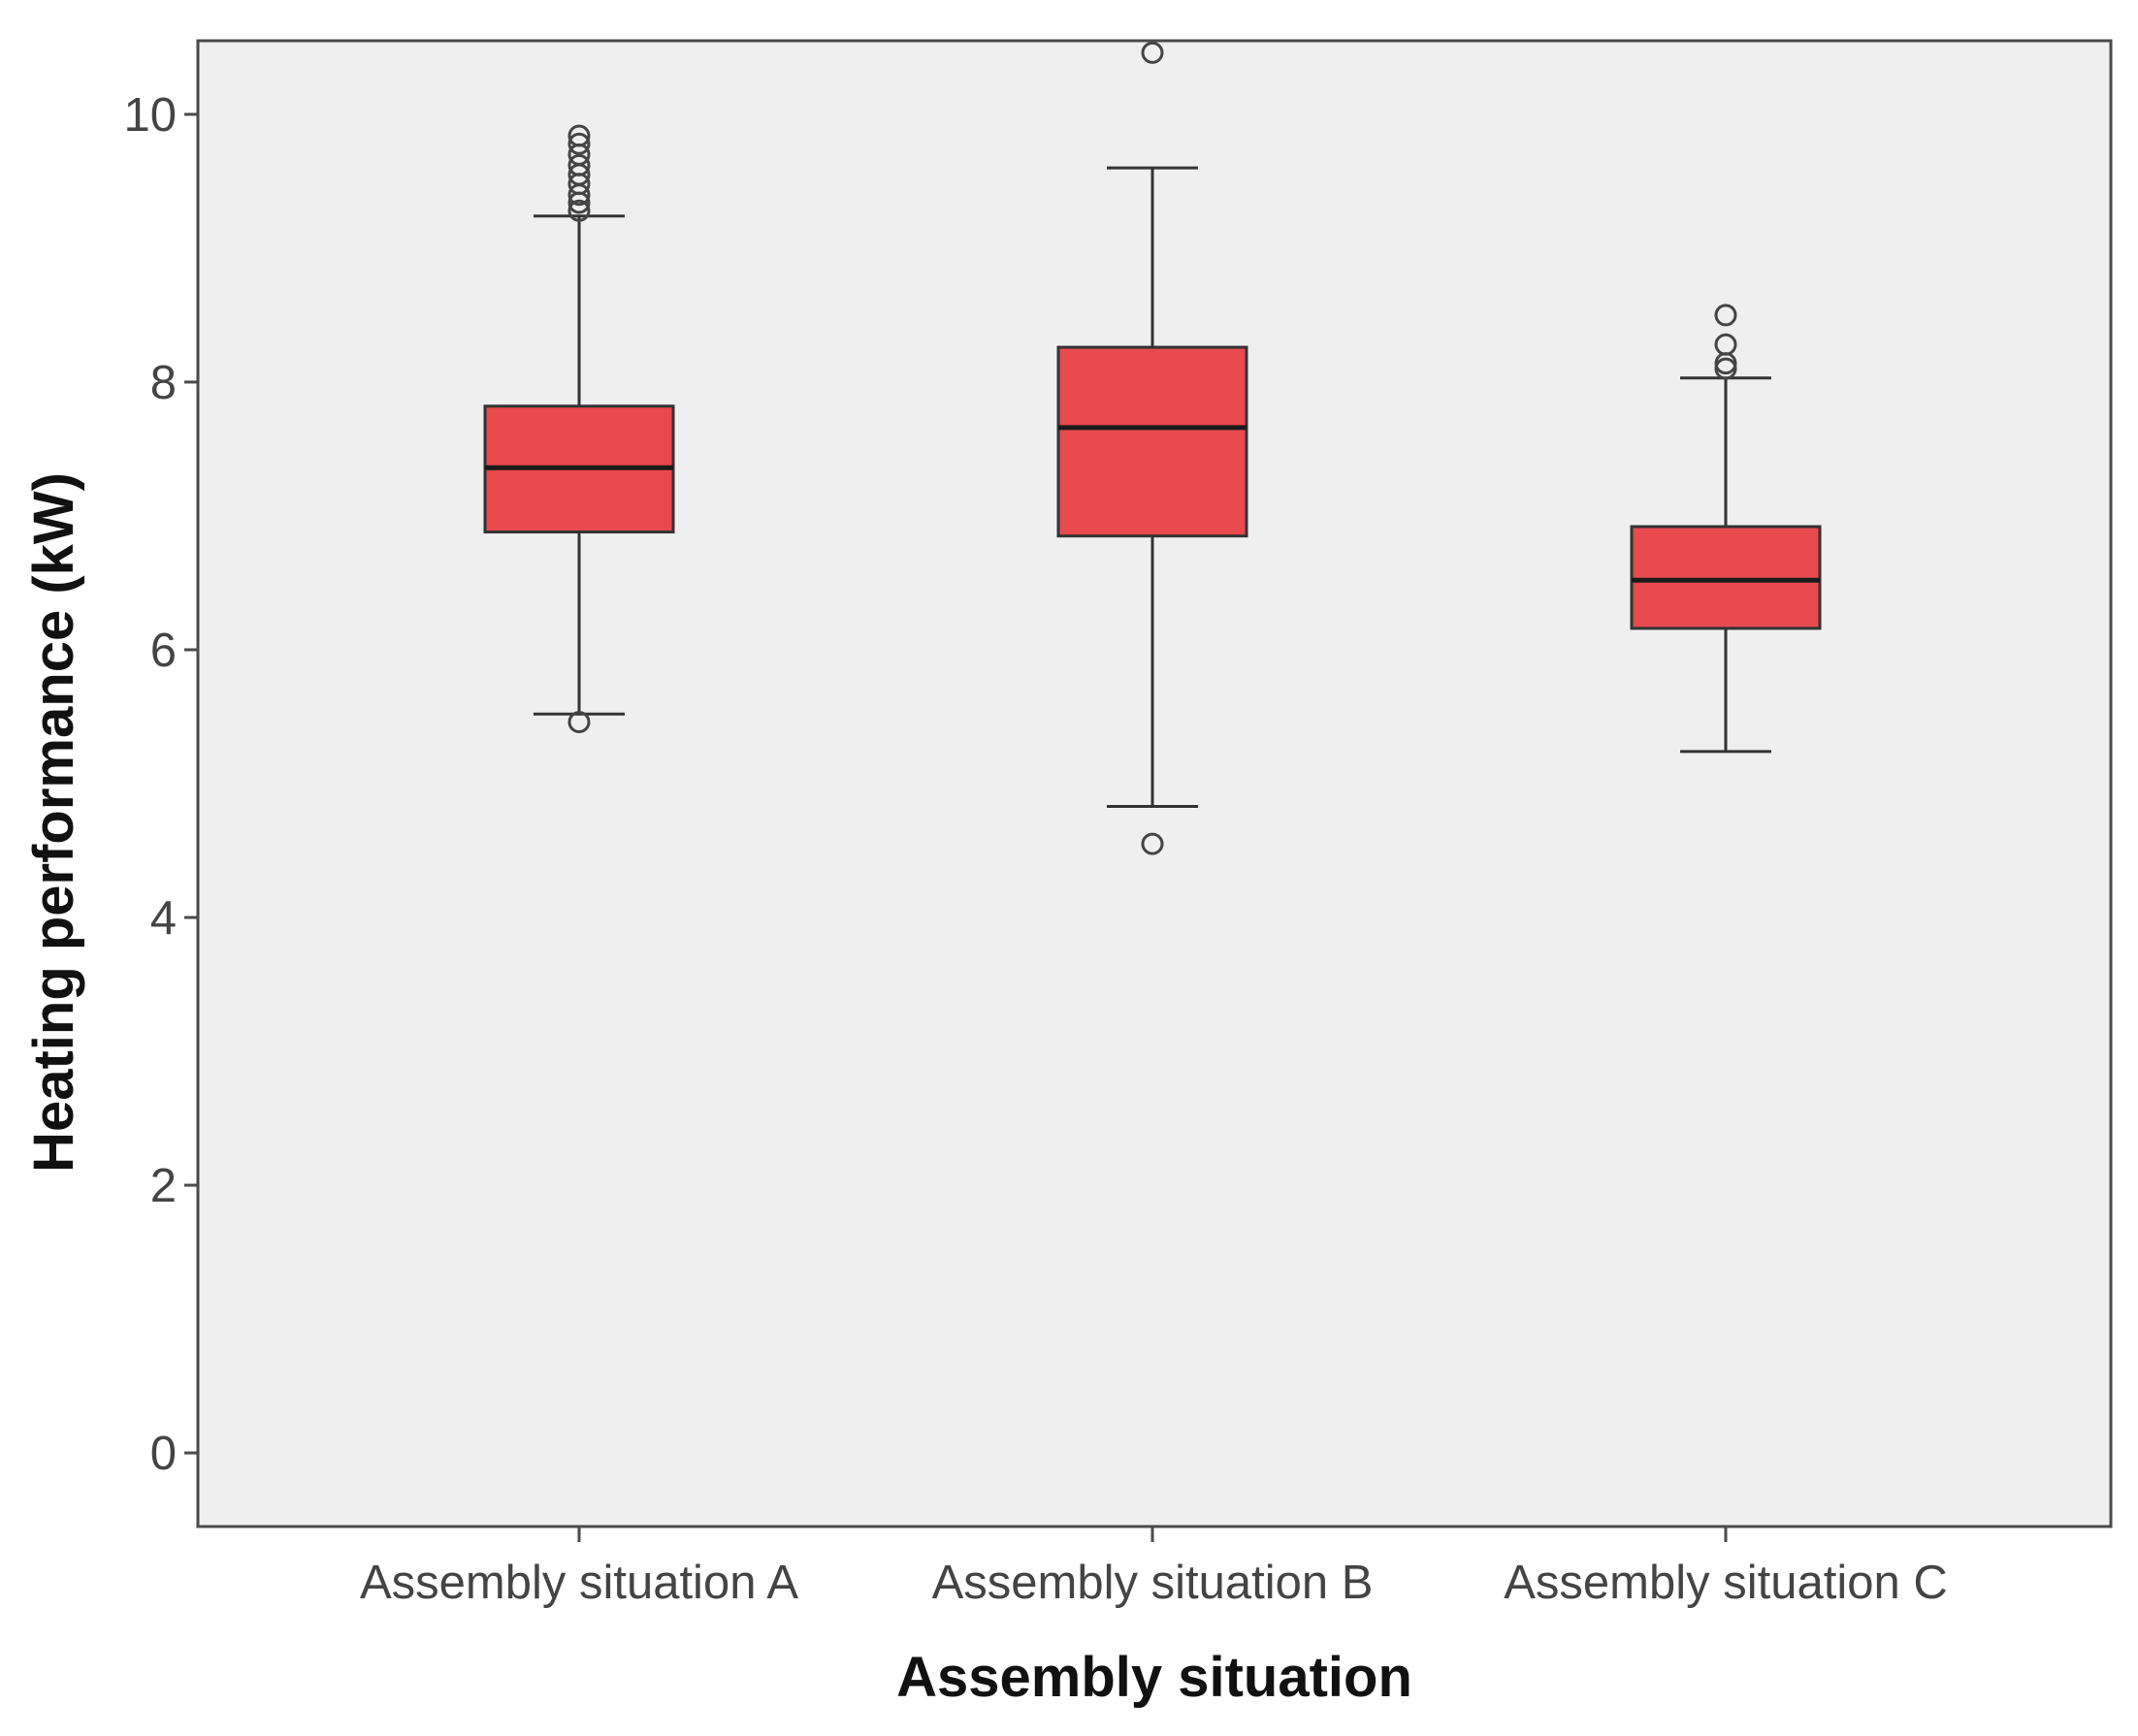 The width and height of the screenshot is (2138, 1736). Describe the element at coordinates (163, 1454) in the screenshot. I see `y-tick-label: 0` at that location.